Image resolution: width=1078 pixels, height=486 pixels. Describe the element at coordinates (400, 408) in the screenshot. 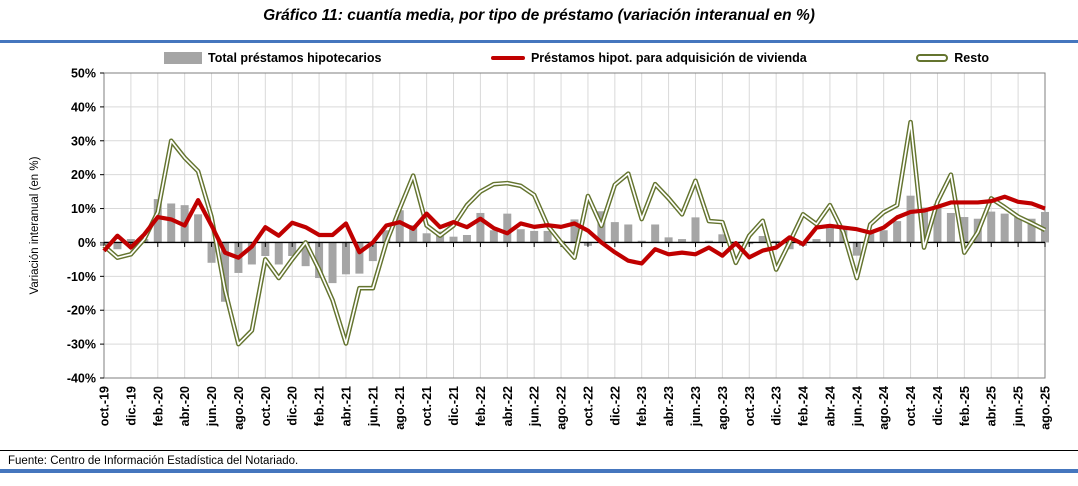

I see `svg-text: ago.-21` at that location.